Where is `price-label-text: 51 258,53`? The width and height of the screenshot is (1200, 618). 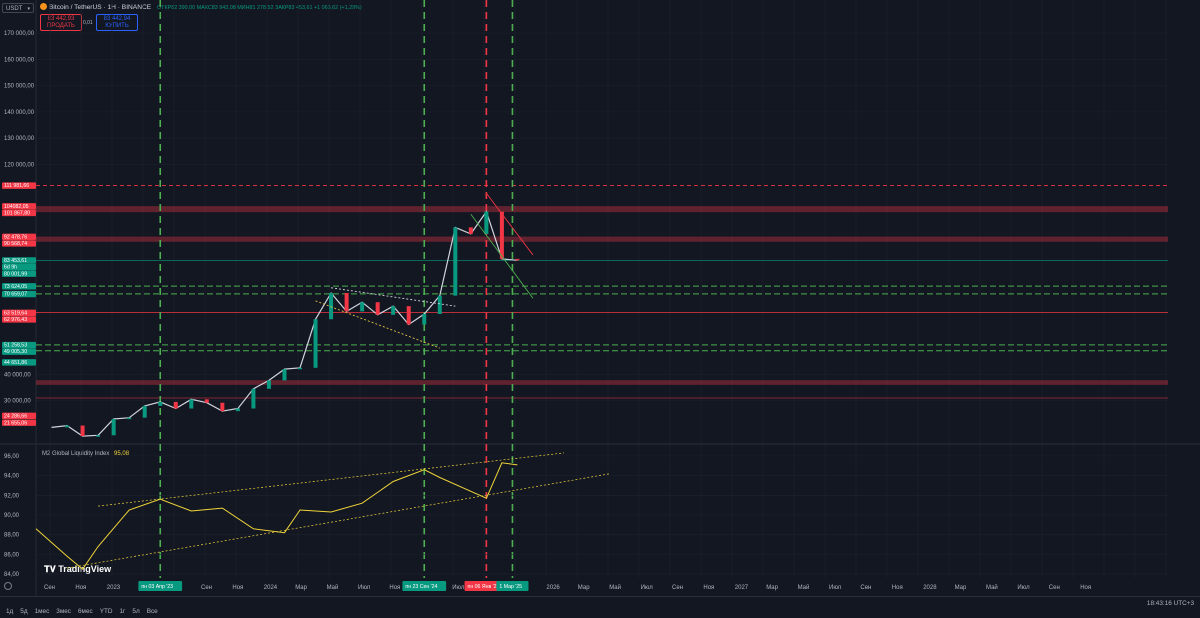
price-label-text: 51 258,53 is located at coordinates (15, 346).